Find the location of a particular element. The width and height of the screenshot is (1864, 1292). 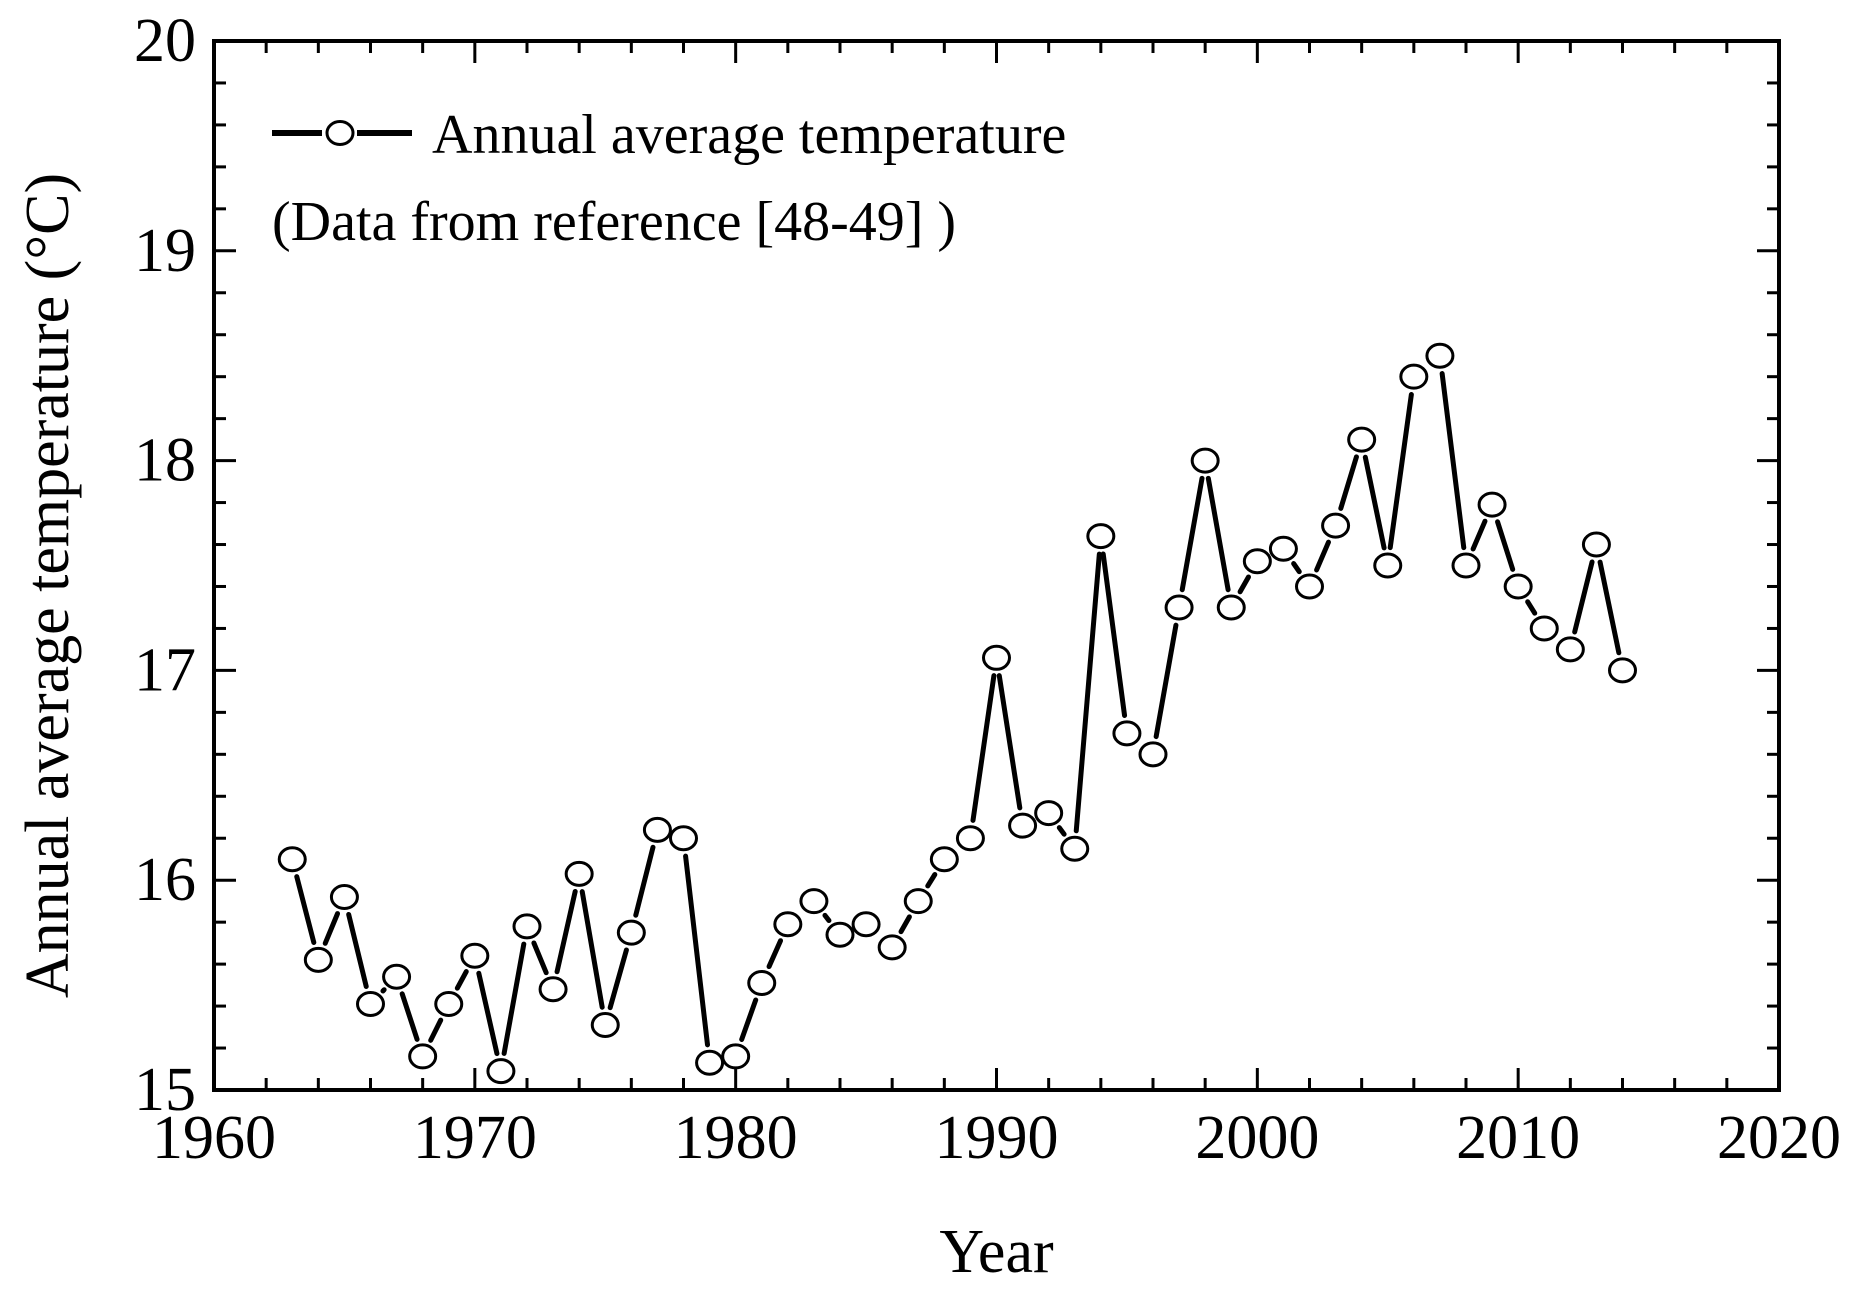

y-tick-label: 15 is located at coordinates (165, 1090).